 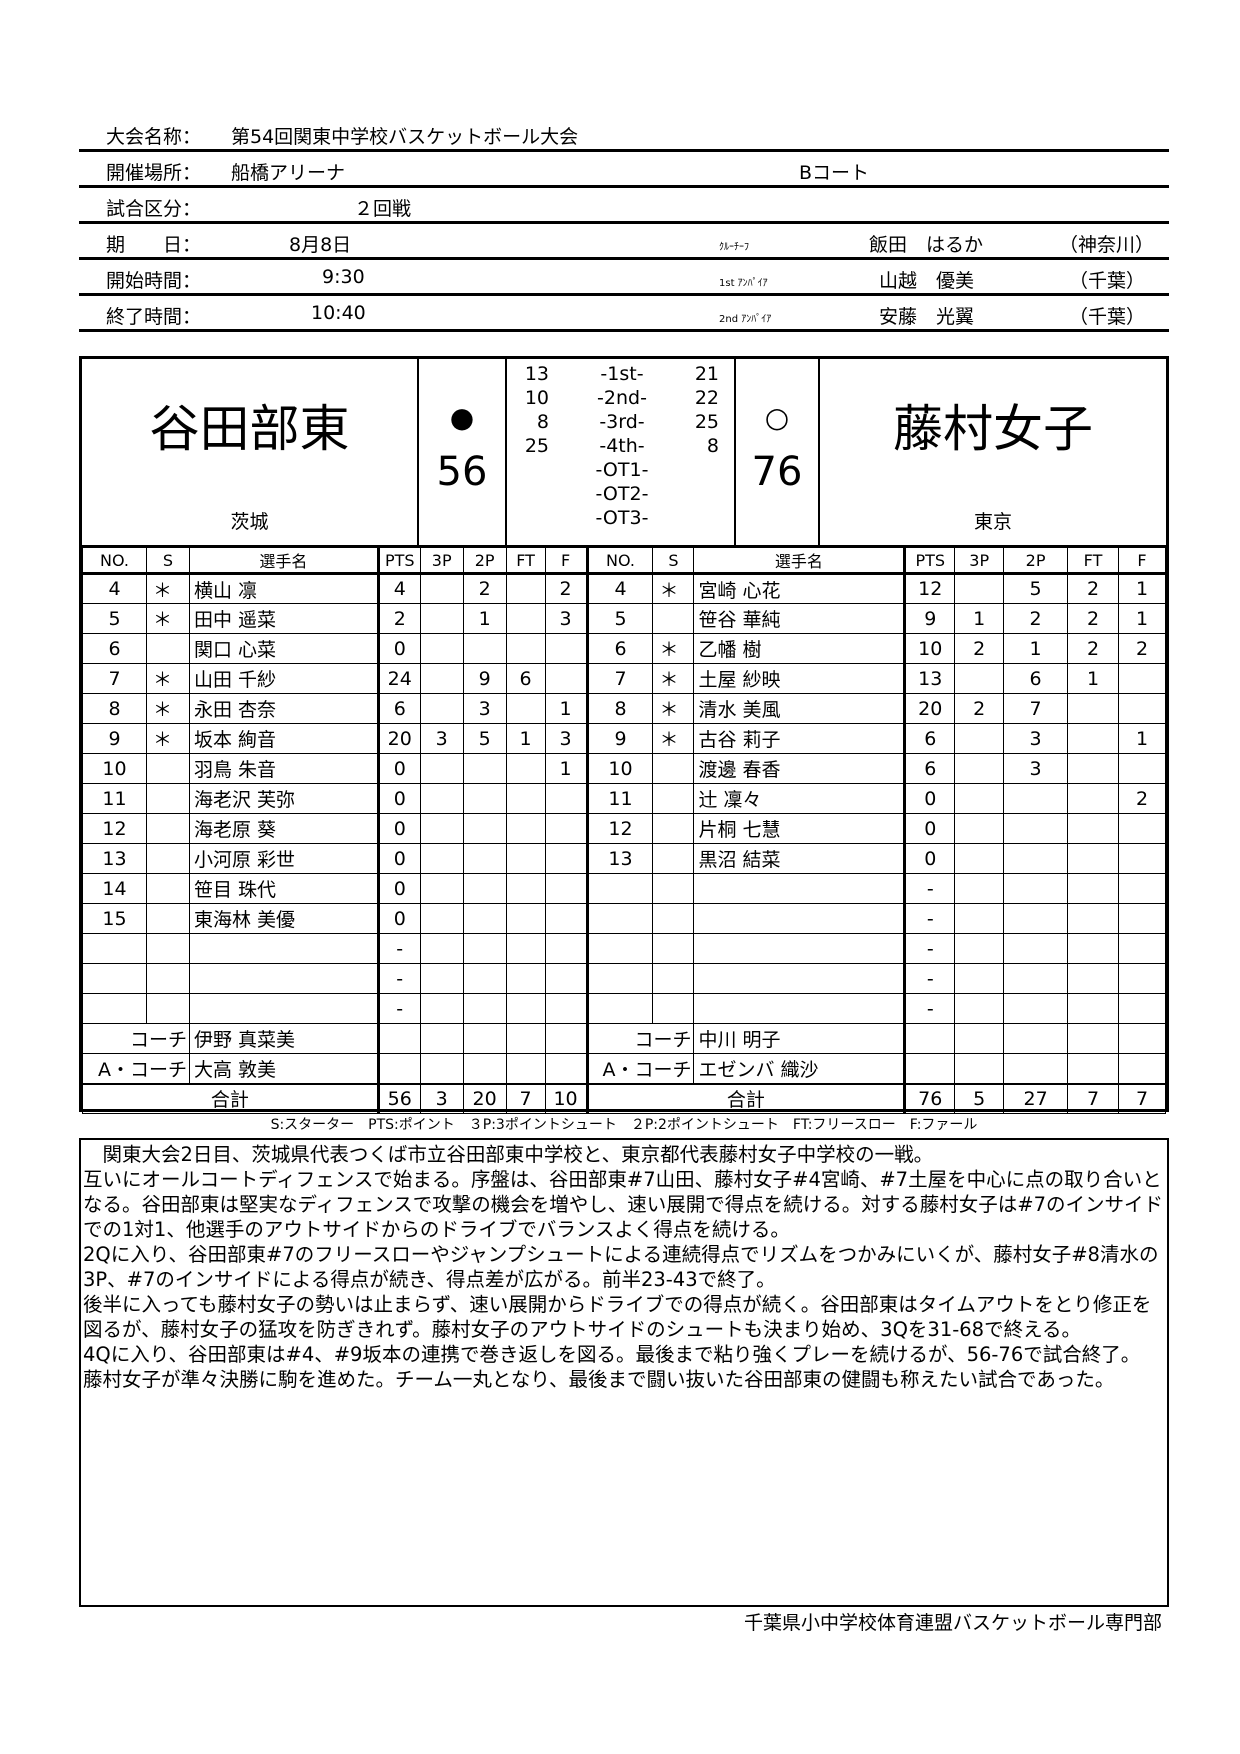 What do you see at coordinates (283, 918) in the screenshot?
I see `player-name: 東海林 美優` at bounding box center [283, 918].